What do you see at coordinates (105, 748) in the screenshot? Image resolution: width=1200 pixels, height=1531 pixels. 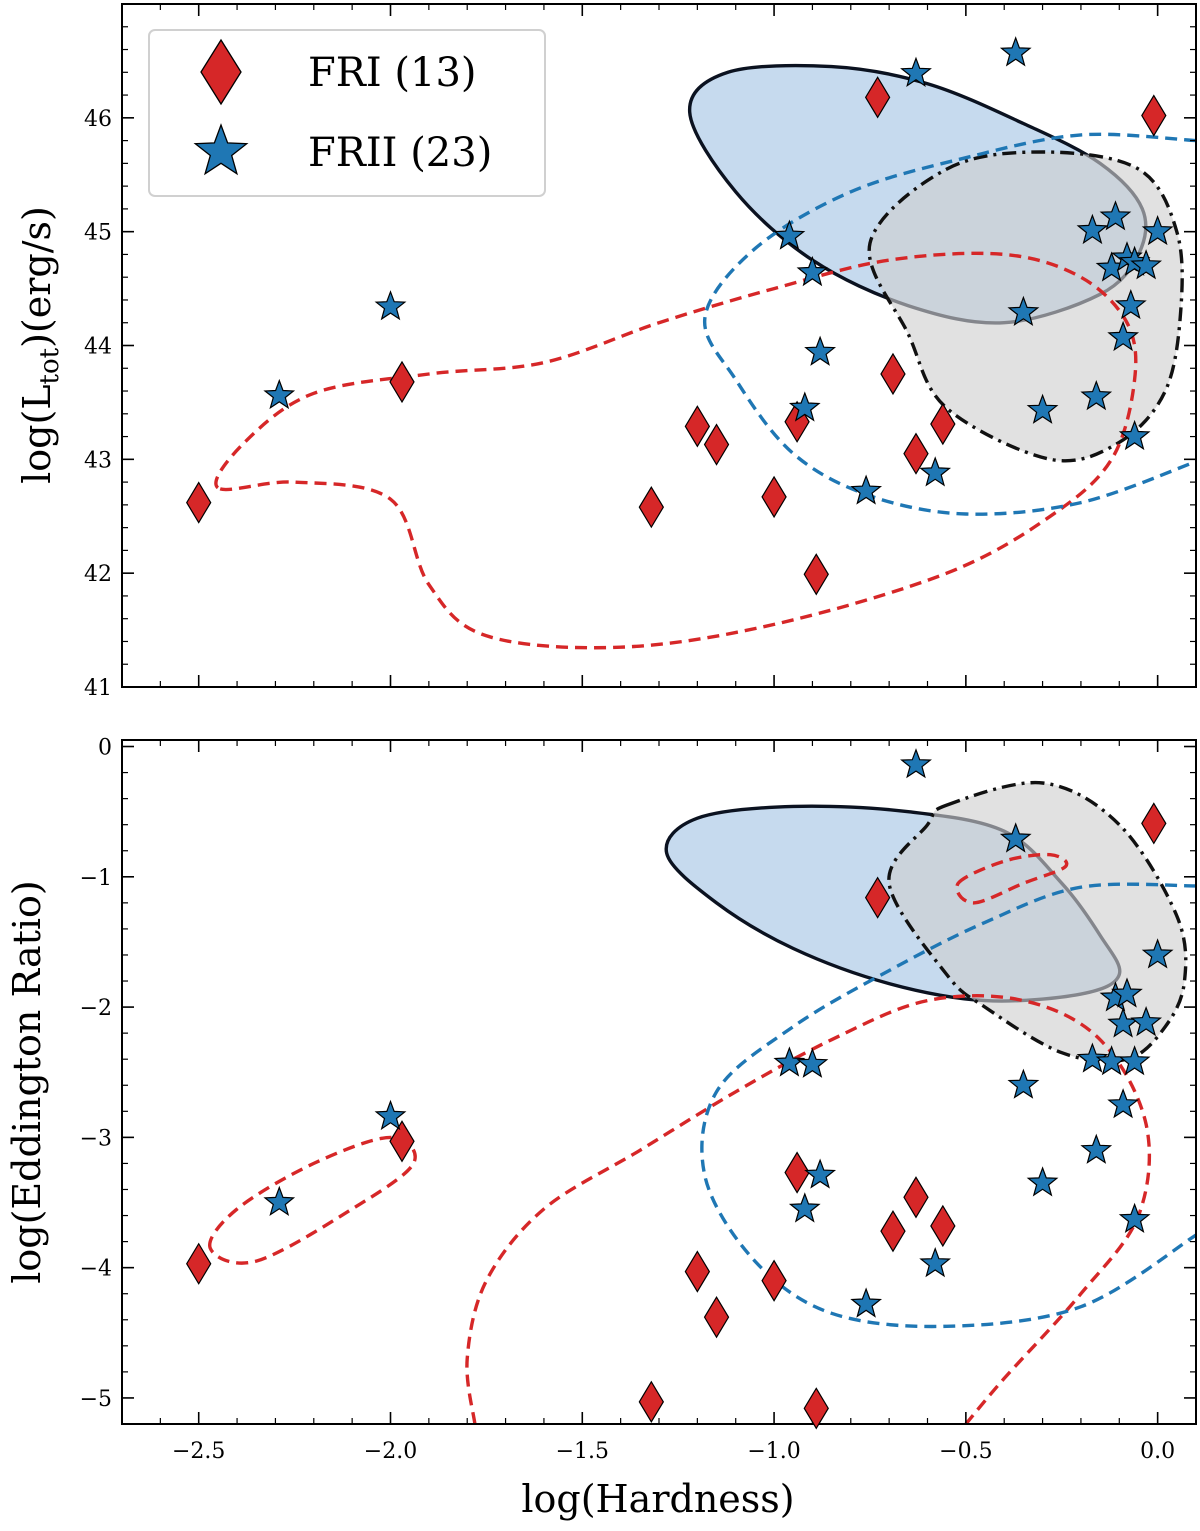 I see `bottom-y-tick-label: 0` at bounding box center [105, 748].